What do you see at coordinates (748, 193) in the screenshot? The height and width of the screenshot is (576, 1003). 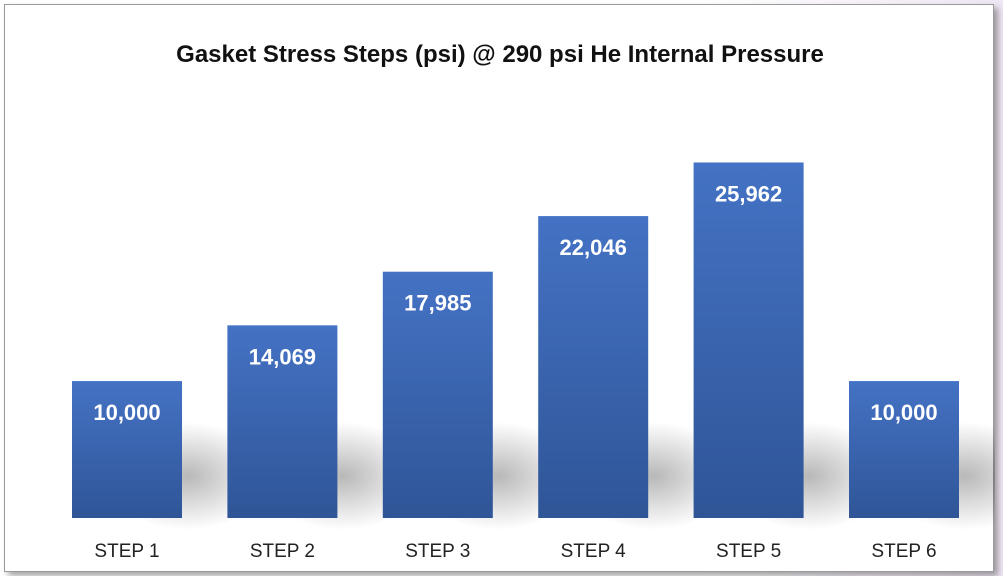 I see `data-label-5: 25,962` at bounding box center [748, 193].